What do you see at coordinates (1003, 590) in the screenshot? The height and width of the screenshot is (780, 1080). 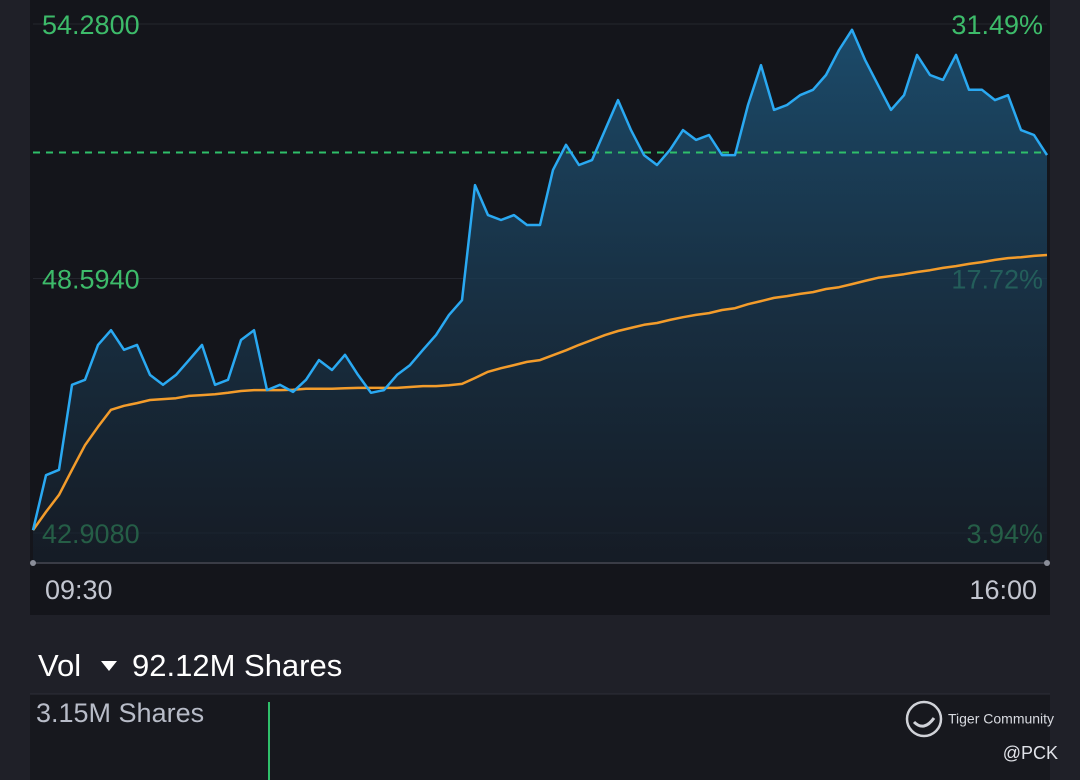 I see `x-tick-label: 16:00` at bounding box center [1003, 590].